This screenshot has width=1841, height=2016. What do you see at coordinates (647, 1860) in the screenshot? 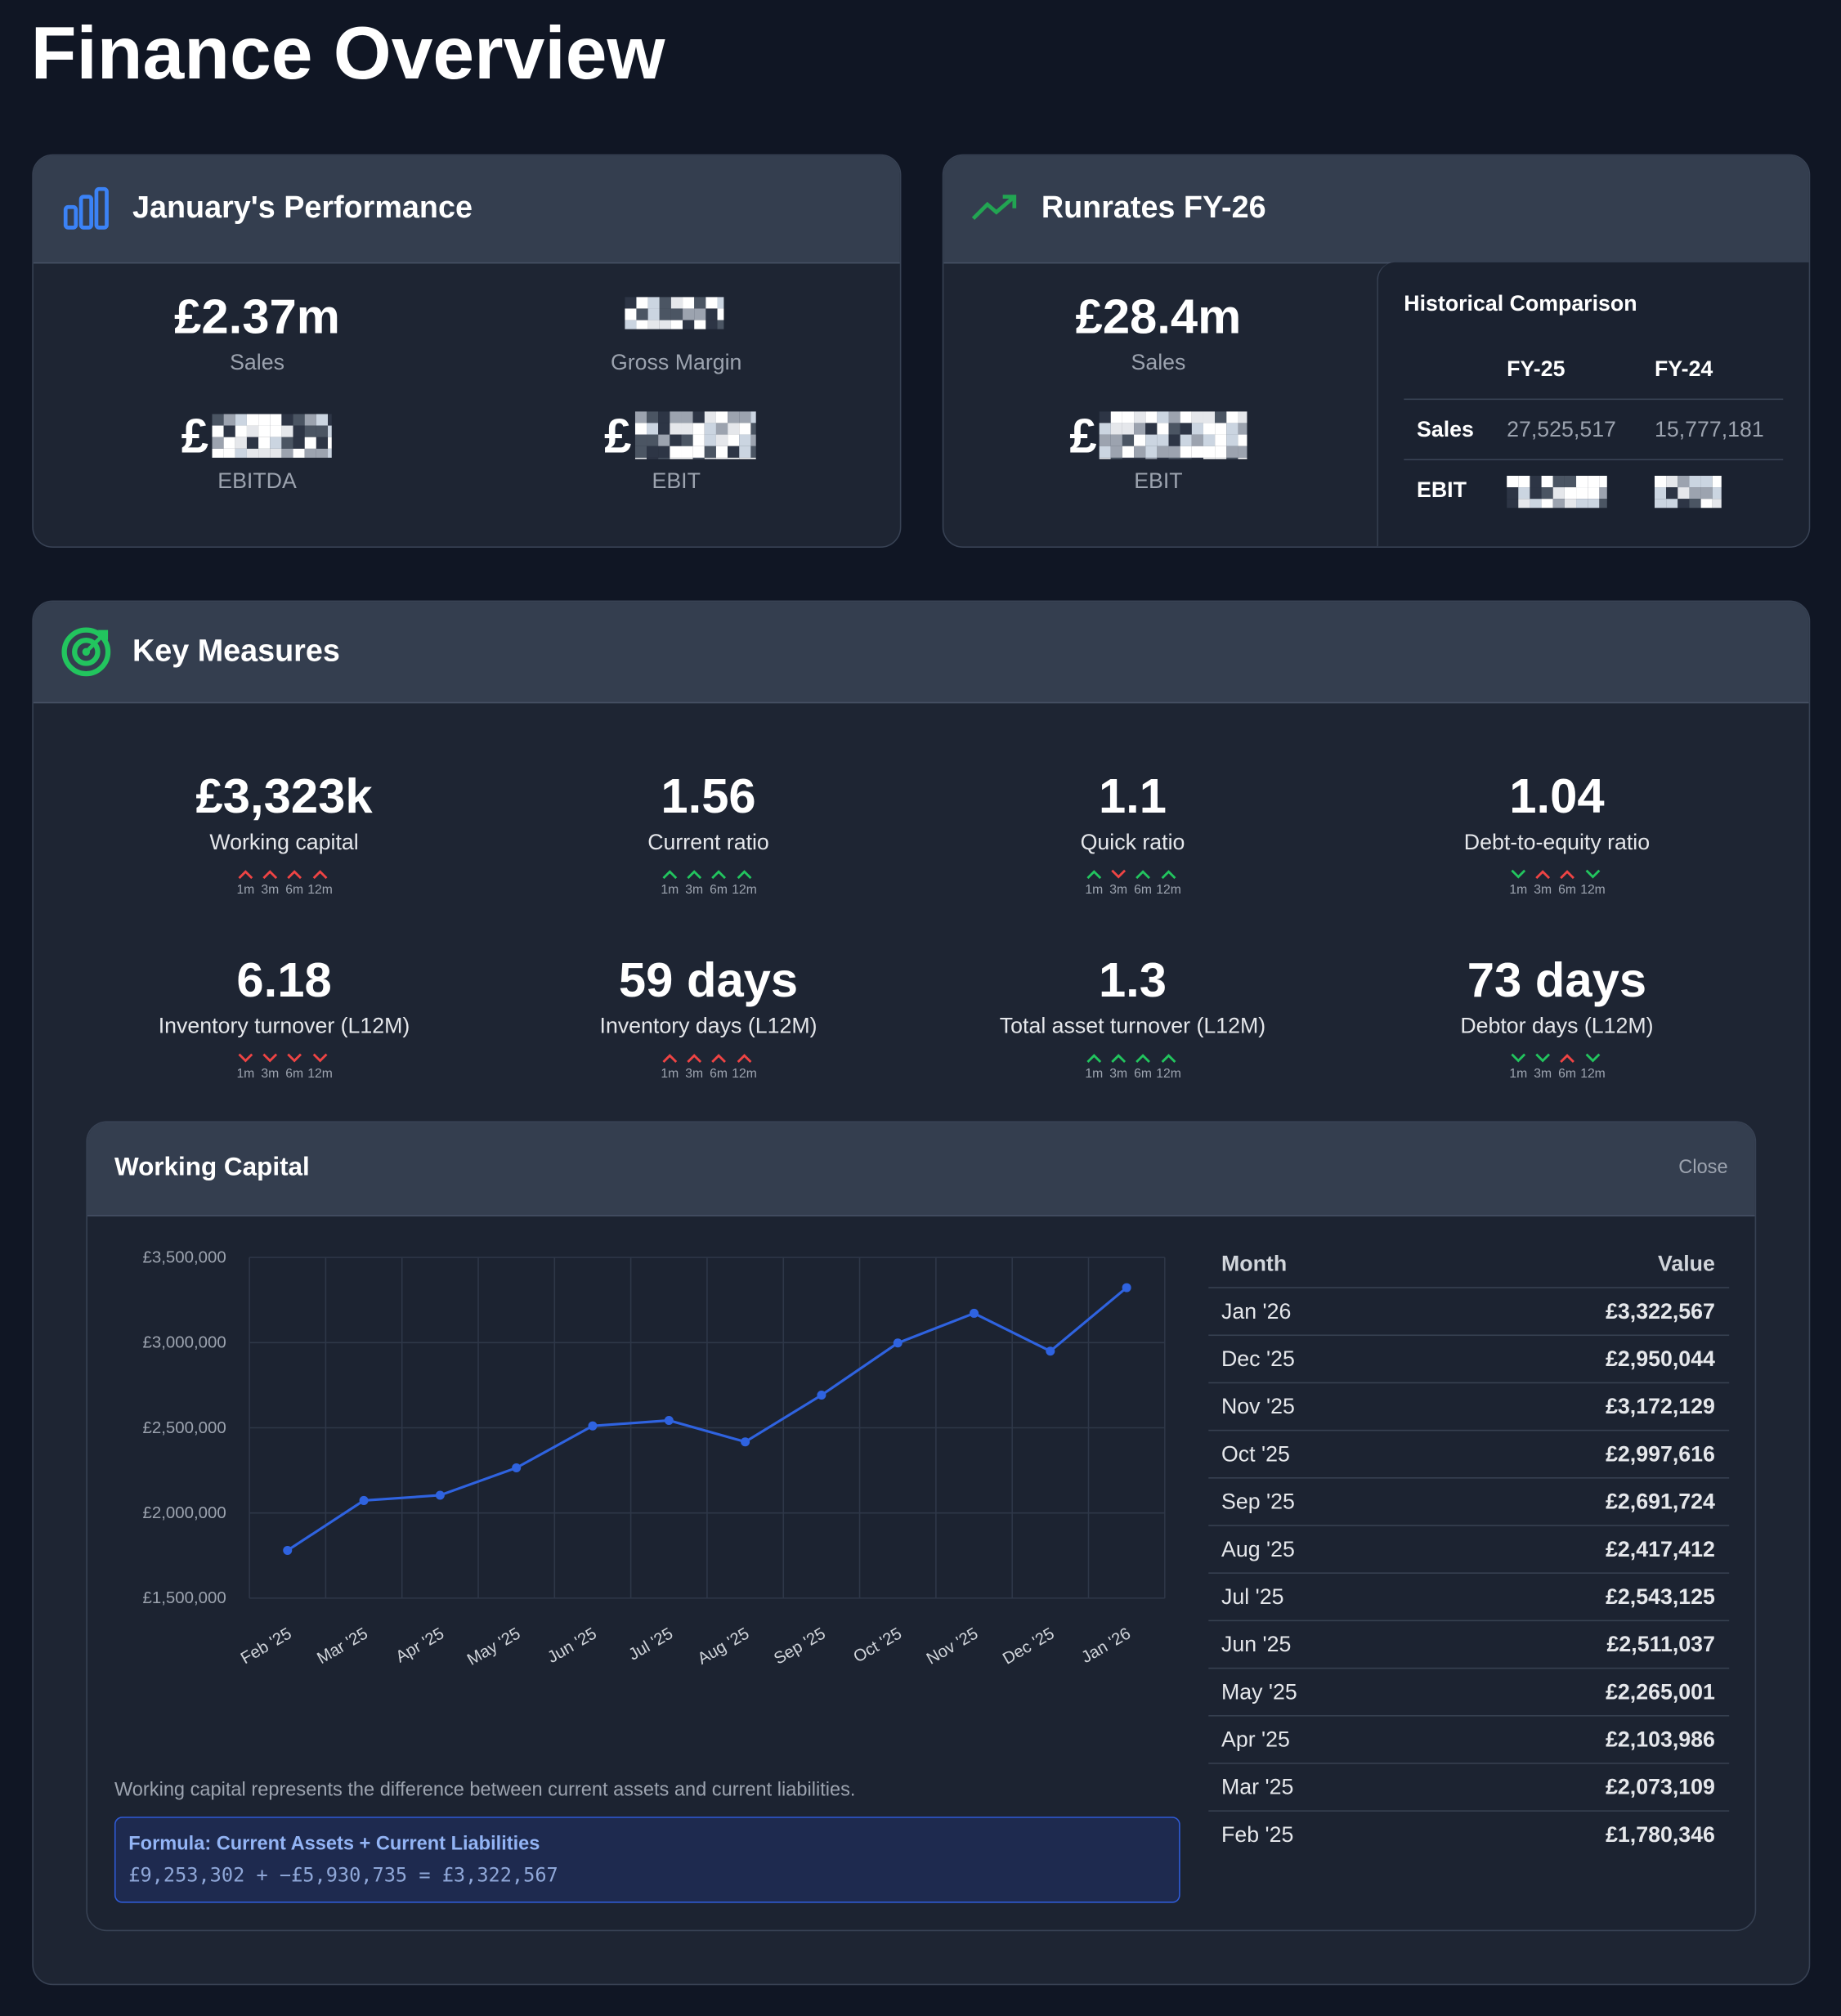
I see `formula-box` at bounding box center [647, 1860].